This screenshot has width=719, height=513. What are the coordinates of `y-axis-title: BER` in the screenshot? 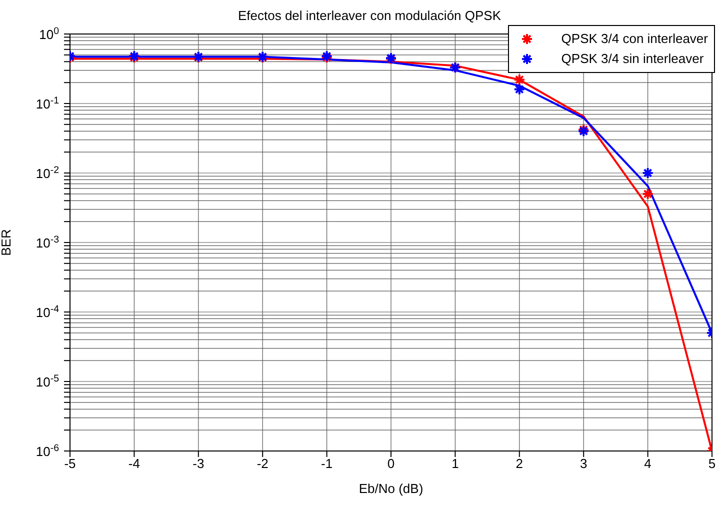 It's located at (7, 242).